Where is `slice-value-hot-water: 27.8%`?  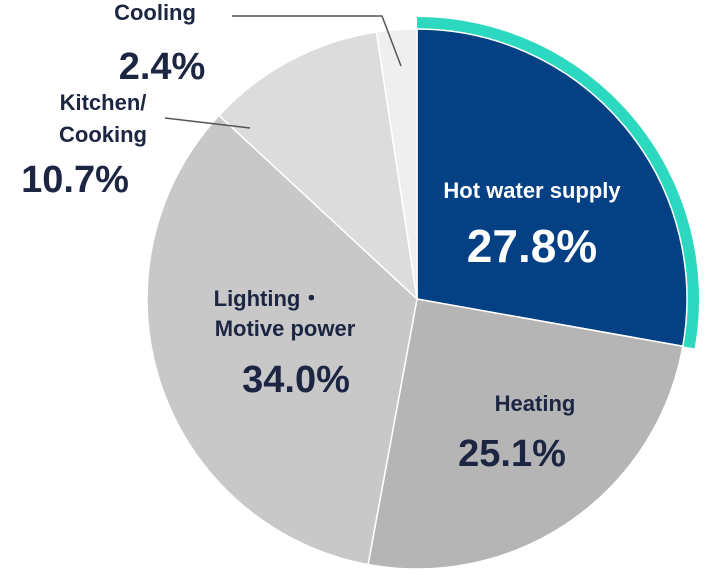 slice-value-hot-water: 27.8% is located at coordinates (532, 246).